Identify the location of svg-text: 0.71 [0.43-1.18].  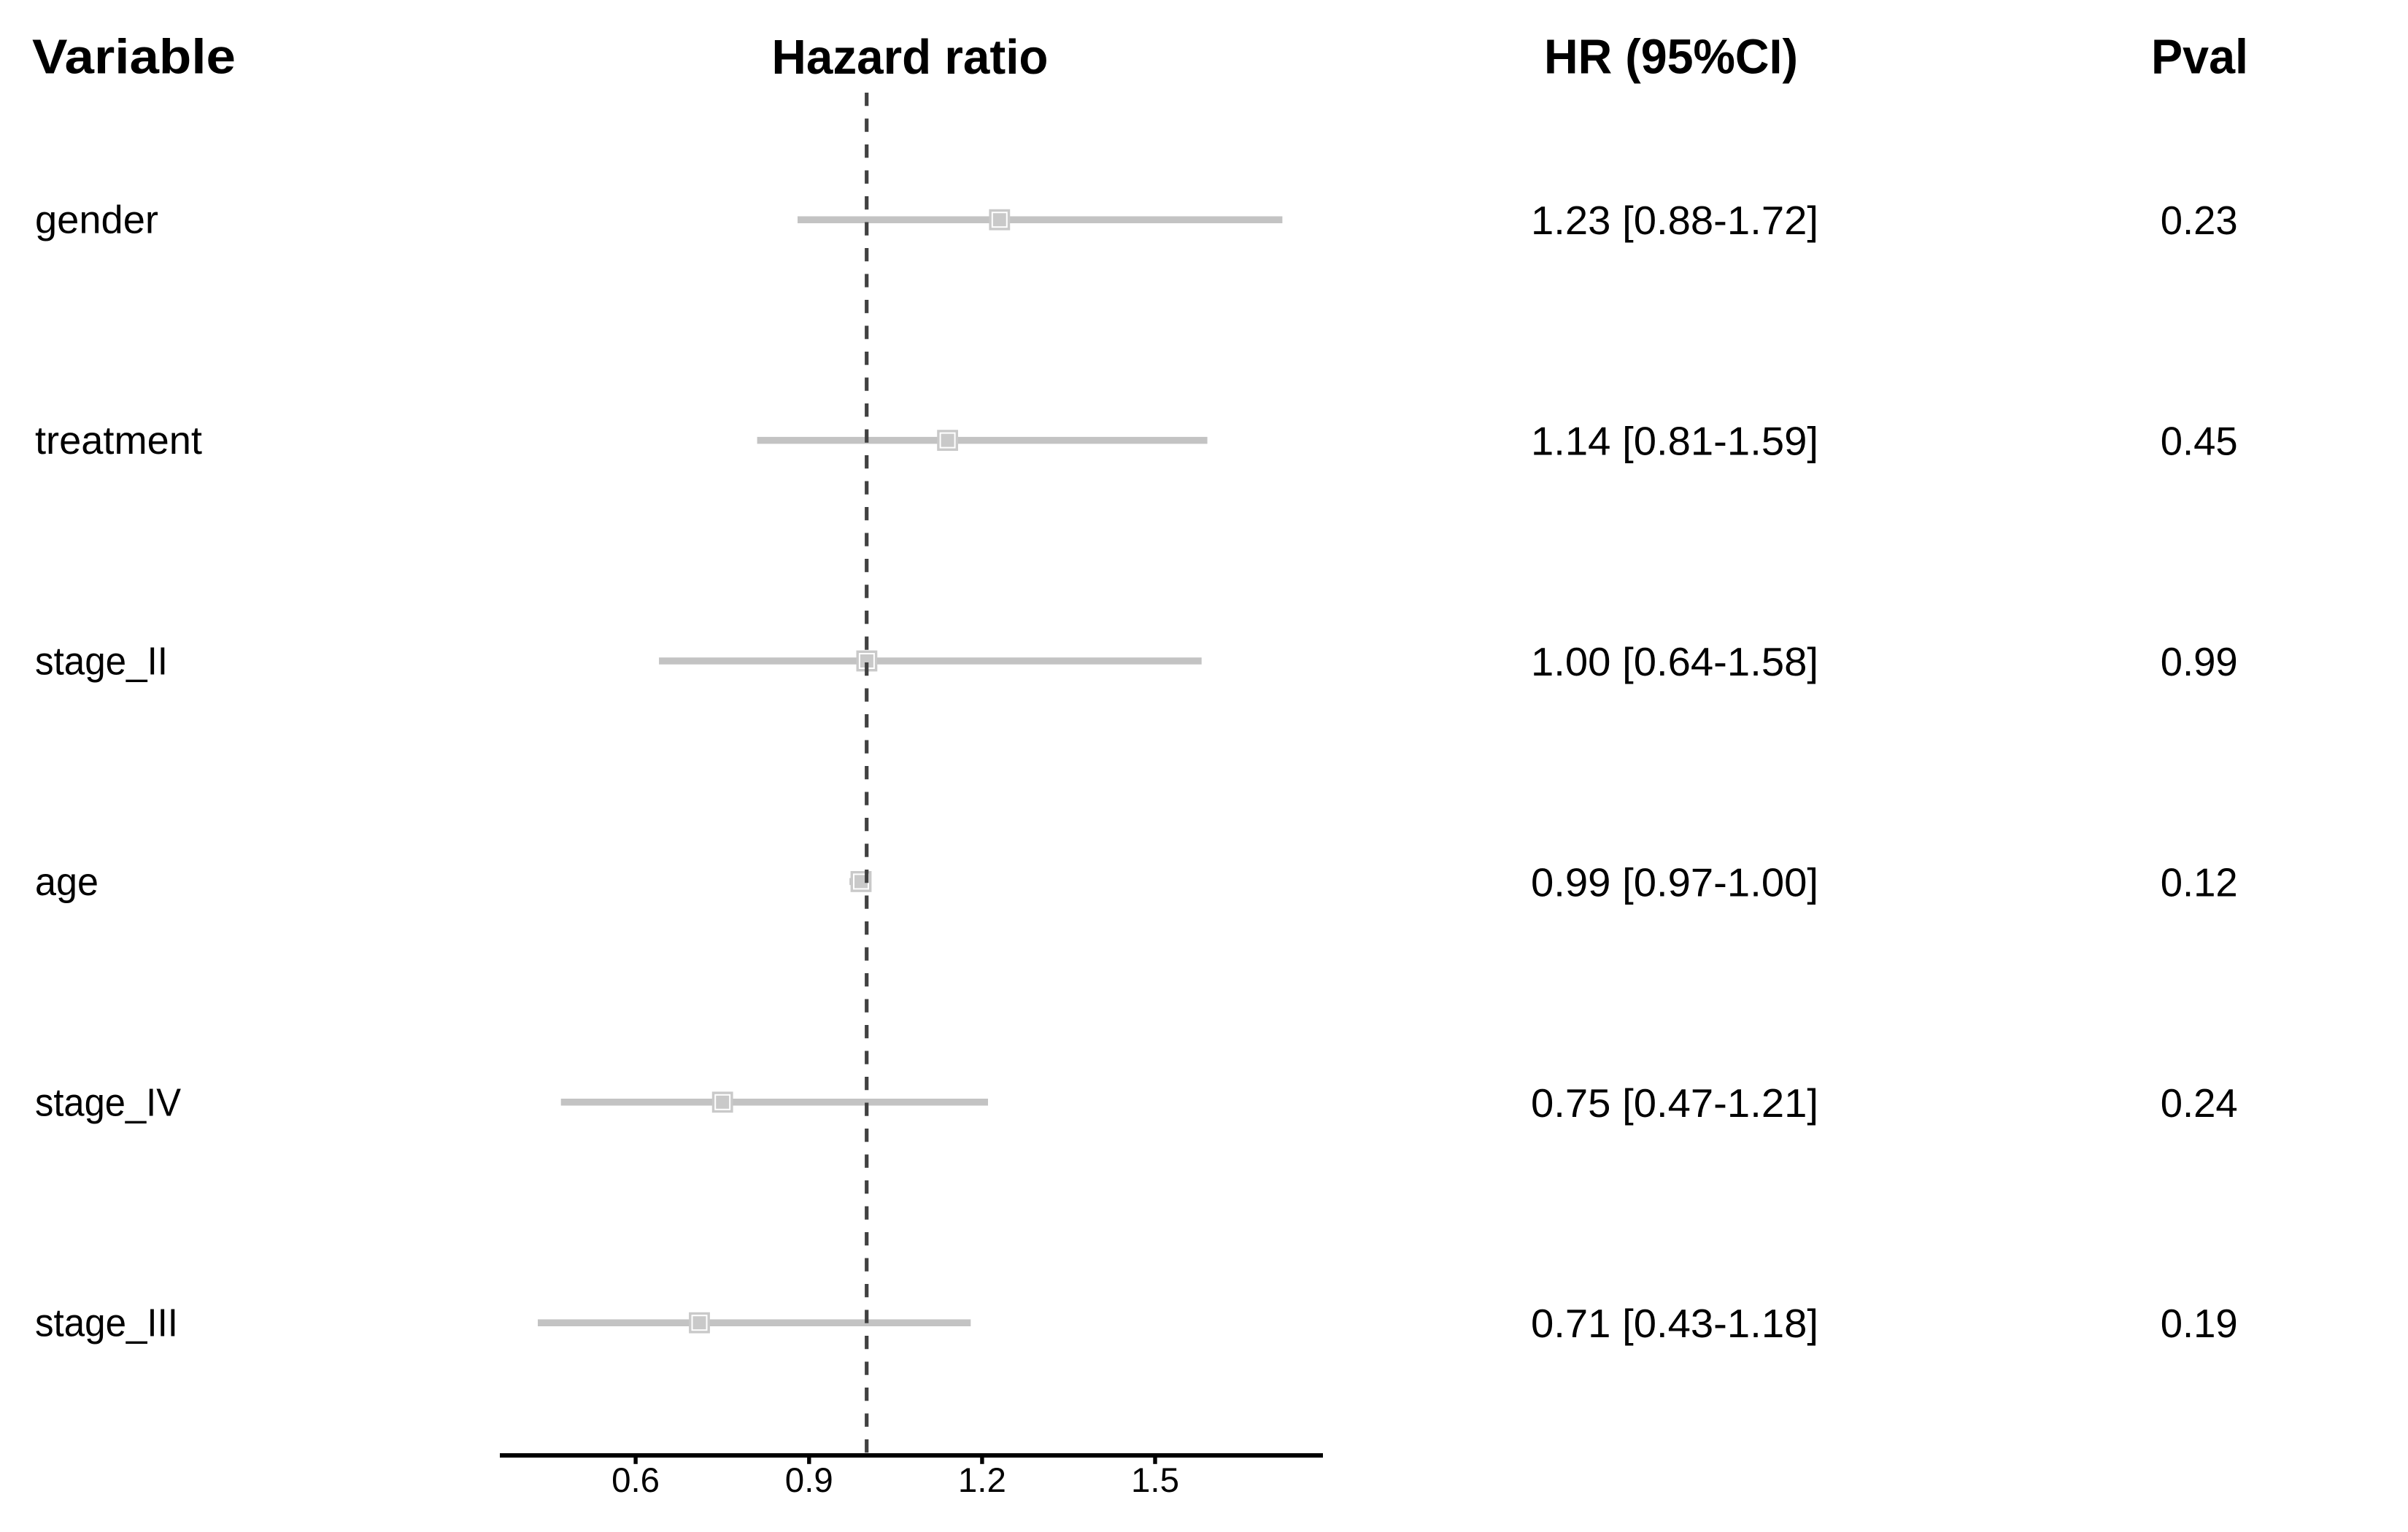
(1674, 1324).